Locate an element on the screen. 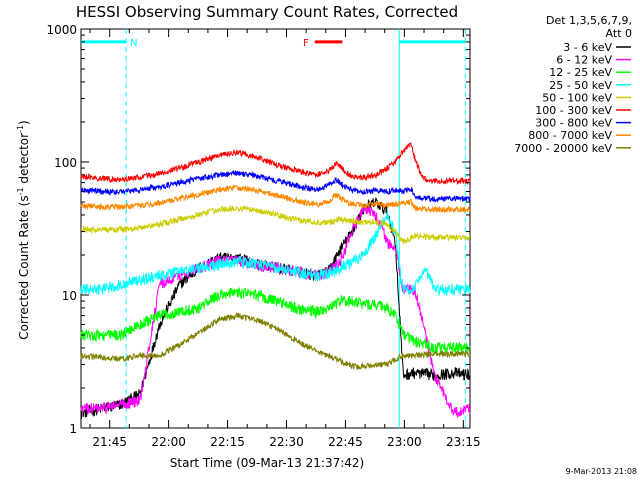  interval-marker-label: F is located at coordinates (306, 43).